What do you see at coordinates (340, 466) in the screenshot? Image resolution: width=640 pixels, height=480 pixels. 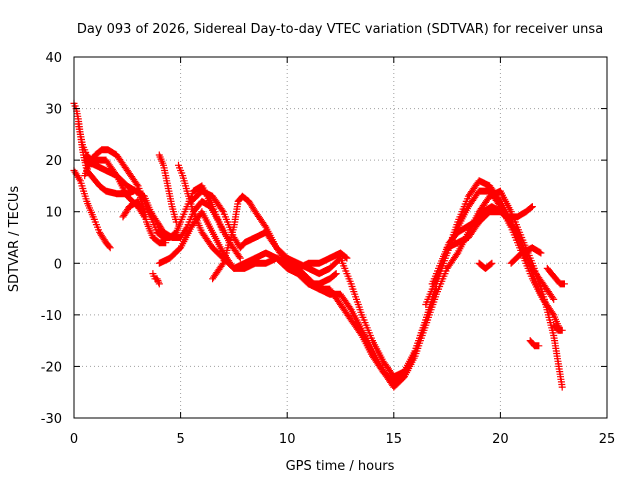 I see `x-axis-label: GPS time / hours` at bounding box center [340, 466].